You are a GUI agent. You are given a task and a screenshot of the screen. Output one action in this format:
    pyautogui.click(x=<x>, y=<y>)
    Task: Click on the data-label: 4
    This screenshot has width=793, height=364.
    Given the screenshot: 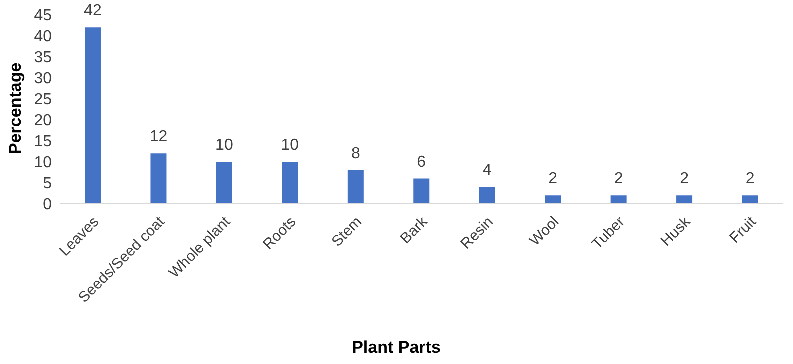 What is the action you would take?
    pyautogui.click(x=487, y=171)
    